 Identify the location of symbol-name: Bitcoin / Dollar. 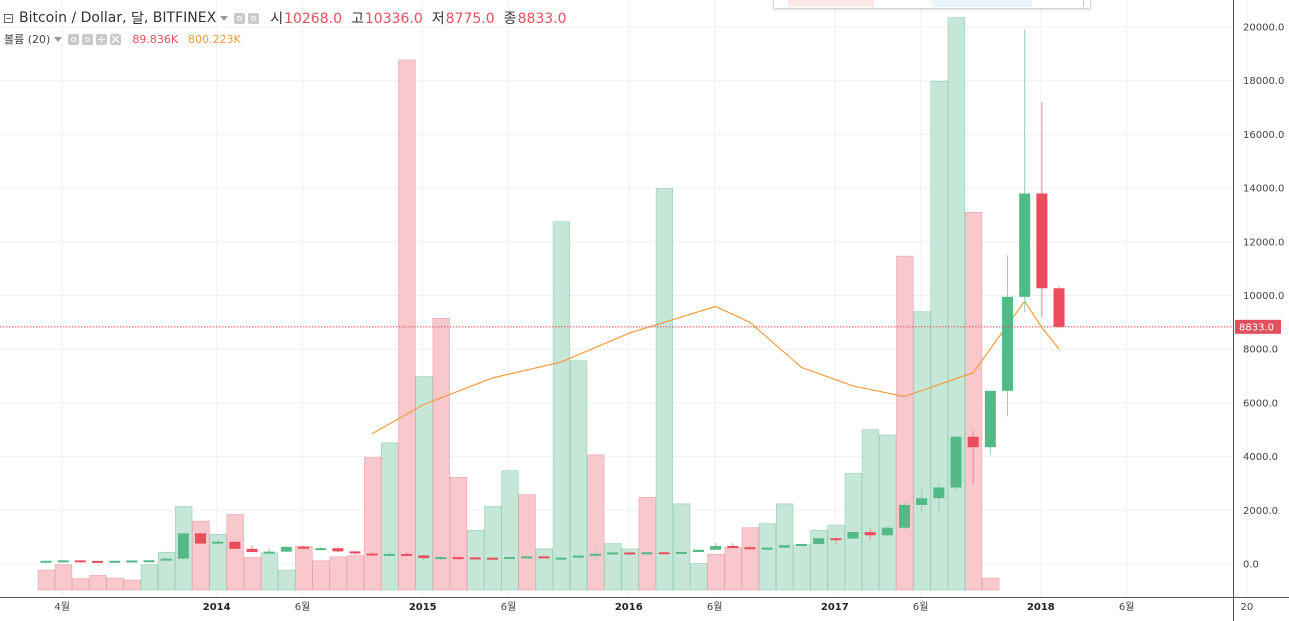
(71, 18).